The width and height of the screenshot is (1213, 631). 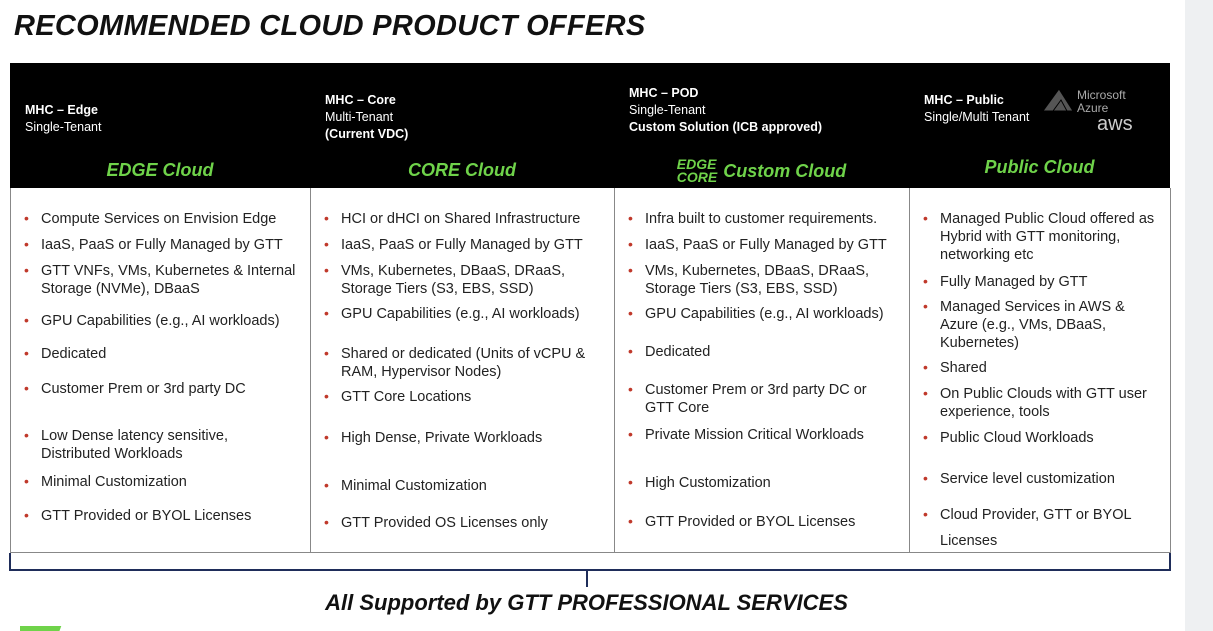 I want to click on bracket-line, so click(x=590, y=570).